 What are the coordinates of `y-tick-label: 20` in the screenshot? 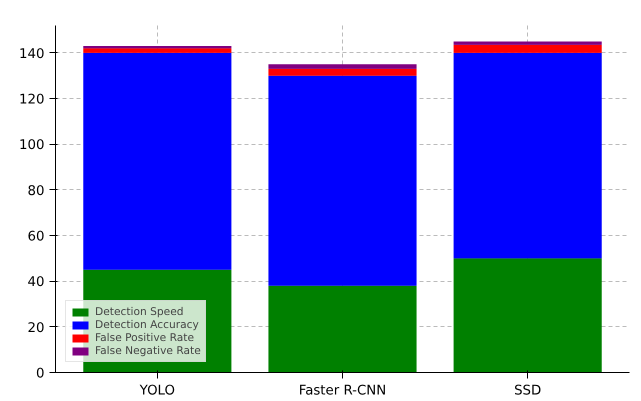 It's located at (36, 328).